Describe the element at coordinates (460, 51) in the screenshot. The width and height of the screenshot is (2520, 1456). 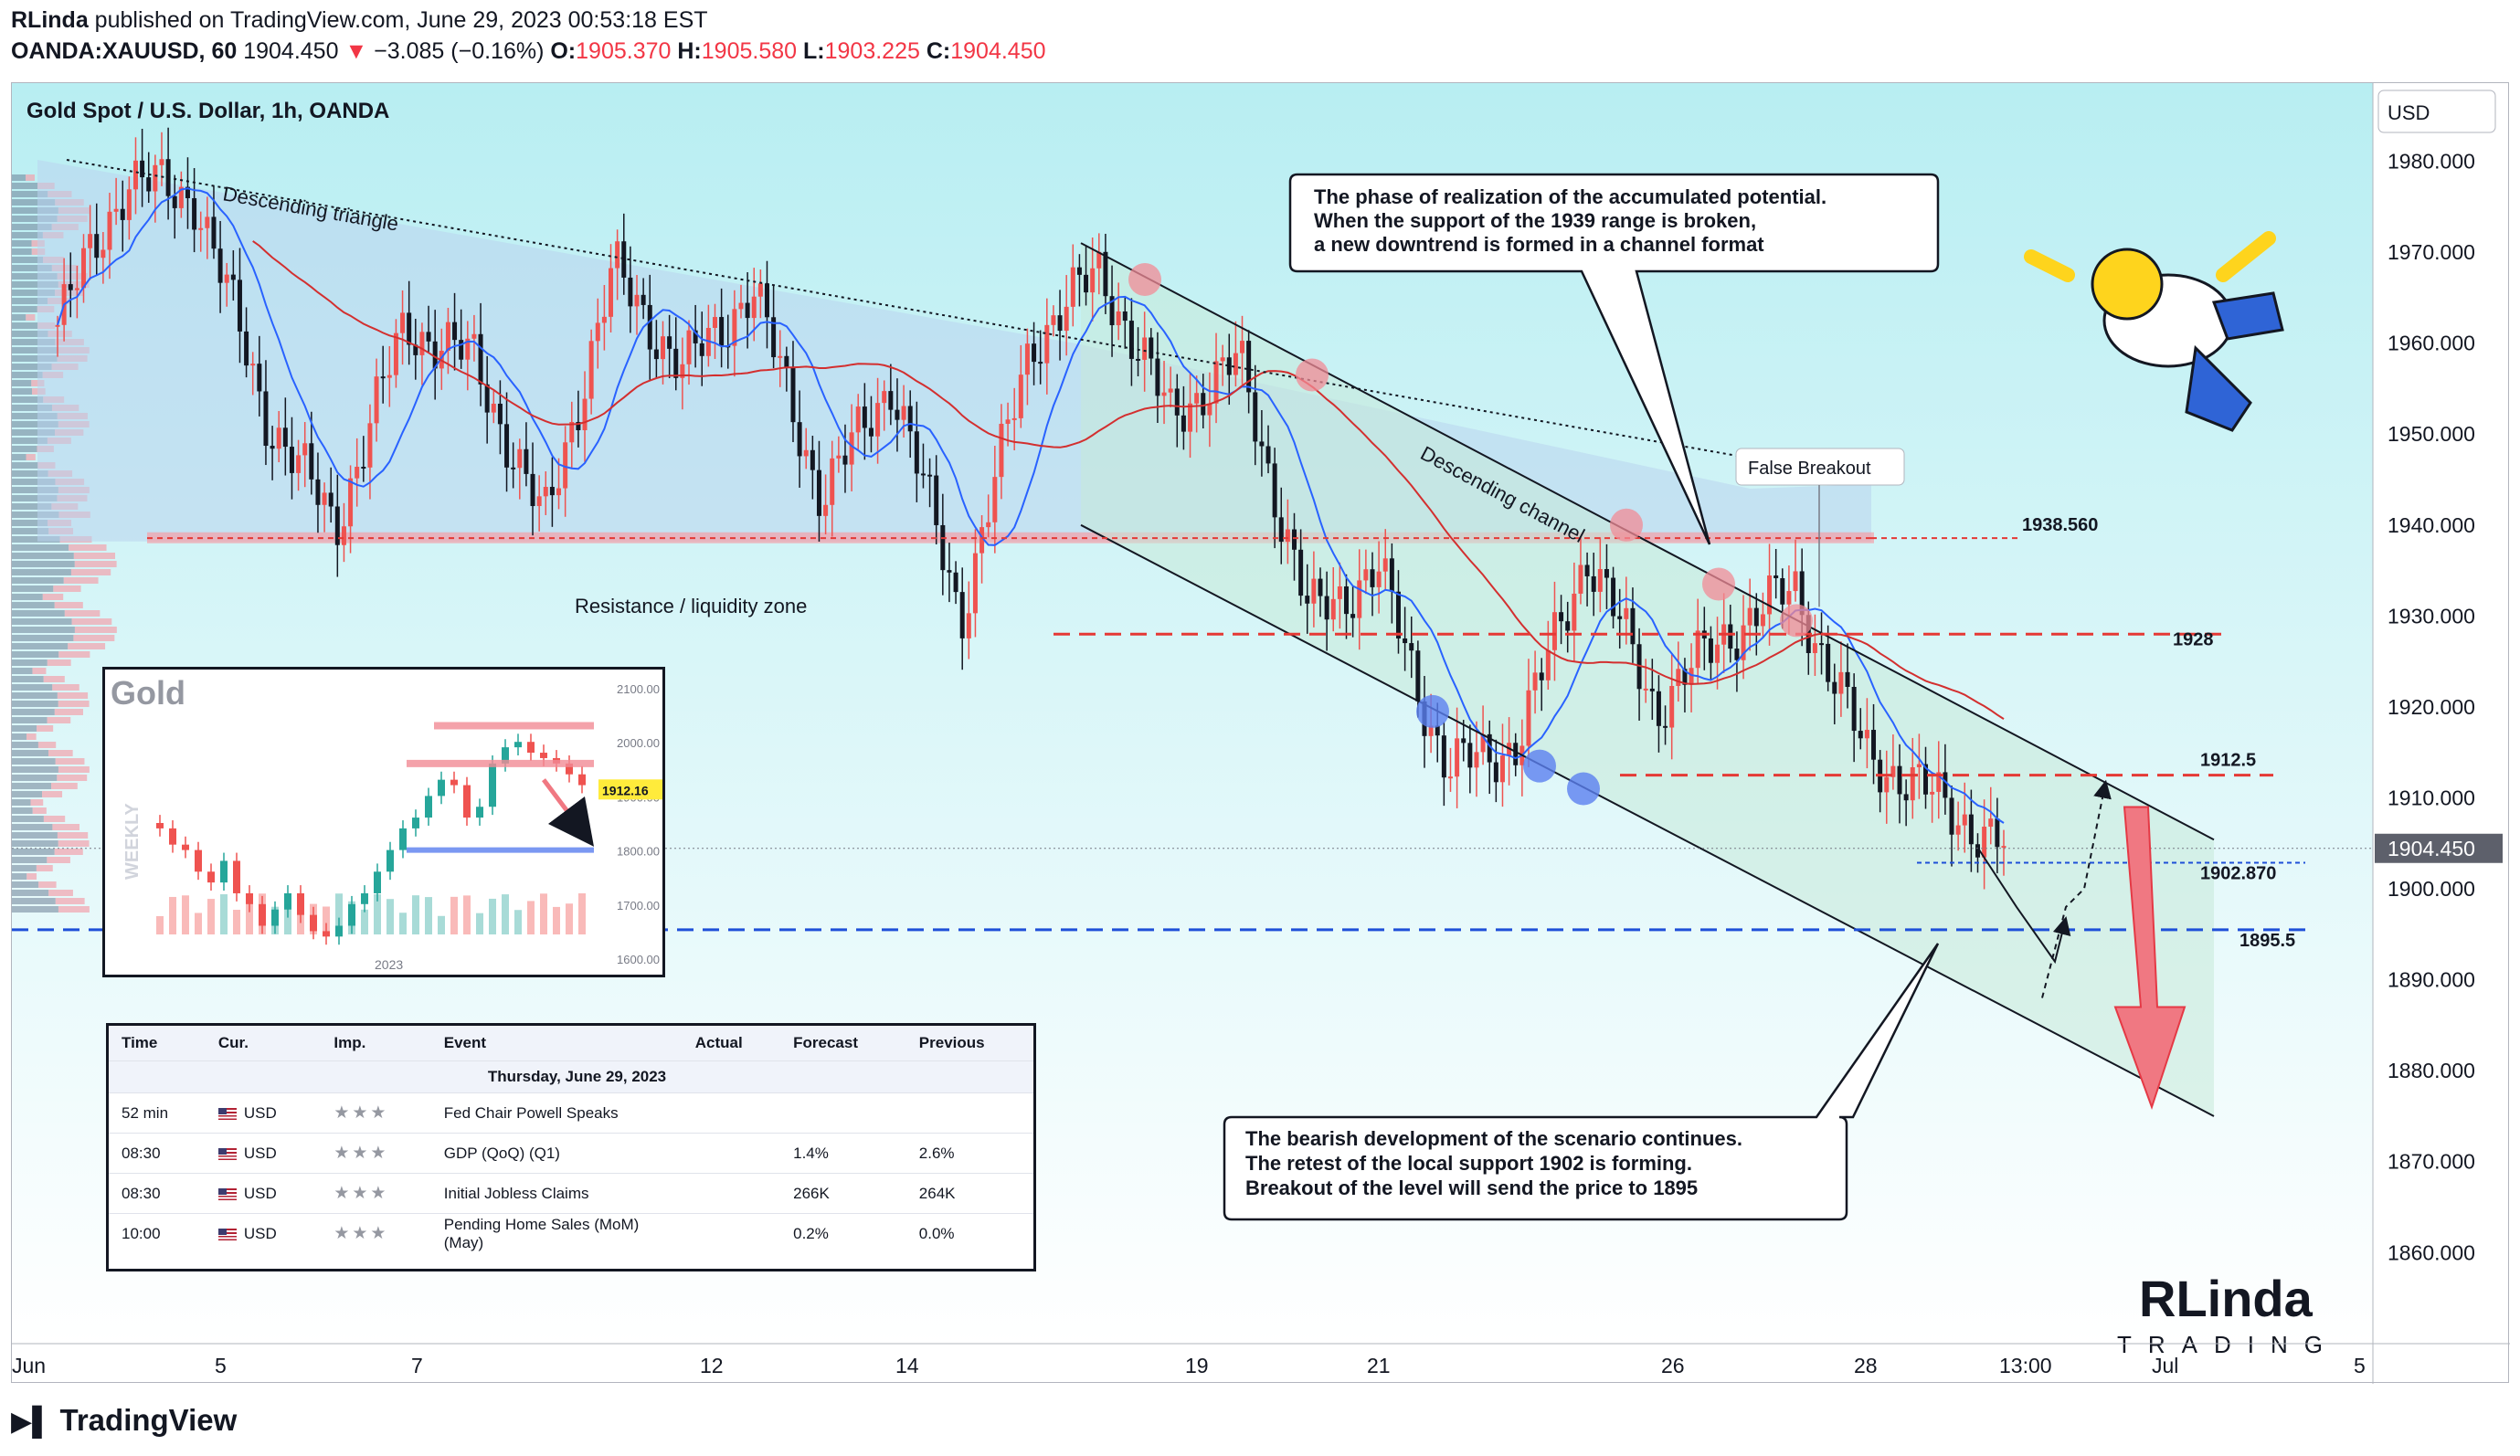
I see `price-change: −3.085 (−0.16%)` at that location.